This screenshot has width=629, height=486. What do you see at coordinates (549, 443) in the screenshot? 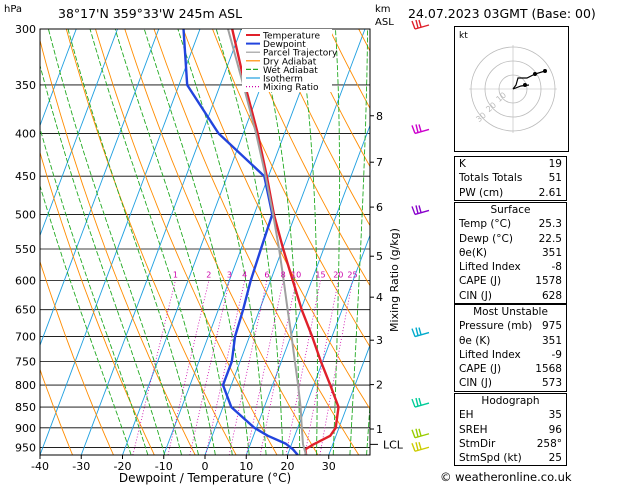
I see `index-value: 258°` at bounding box center [549, 443].